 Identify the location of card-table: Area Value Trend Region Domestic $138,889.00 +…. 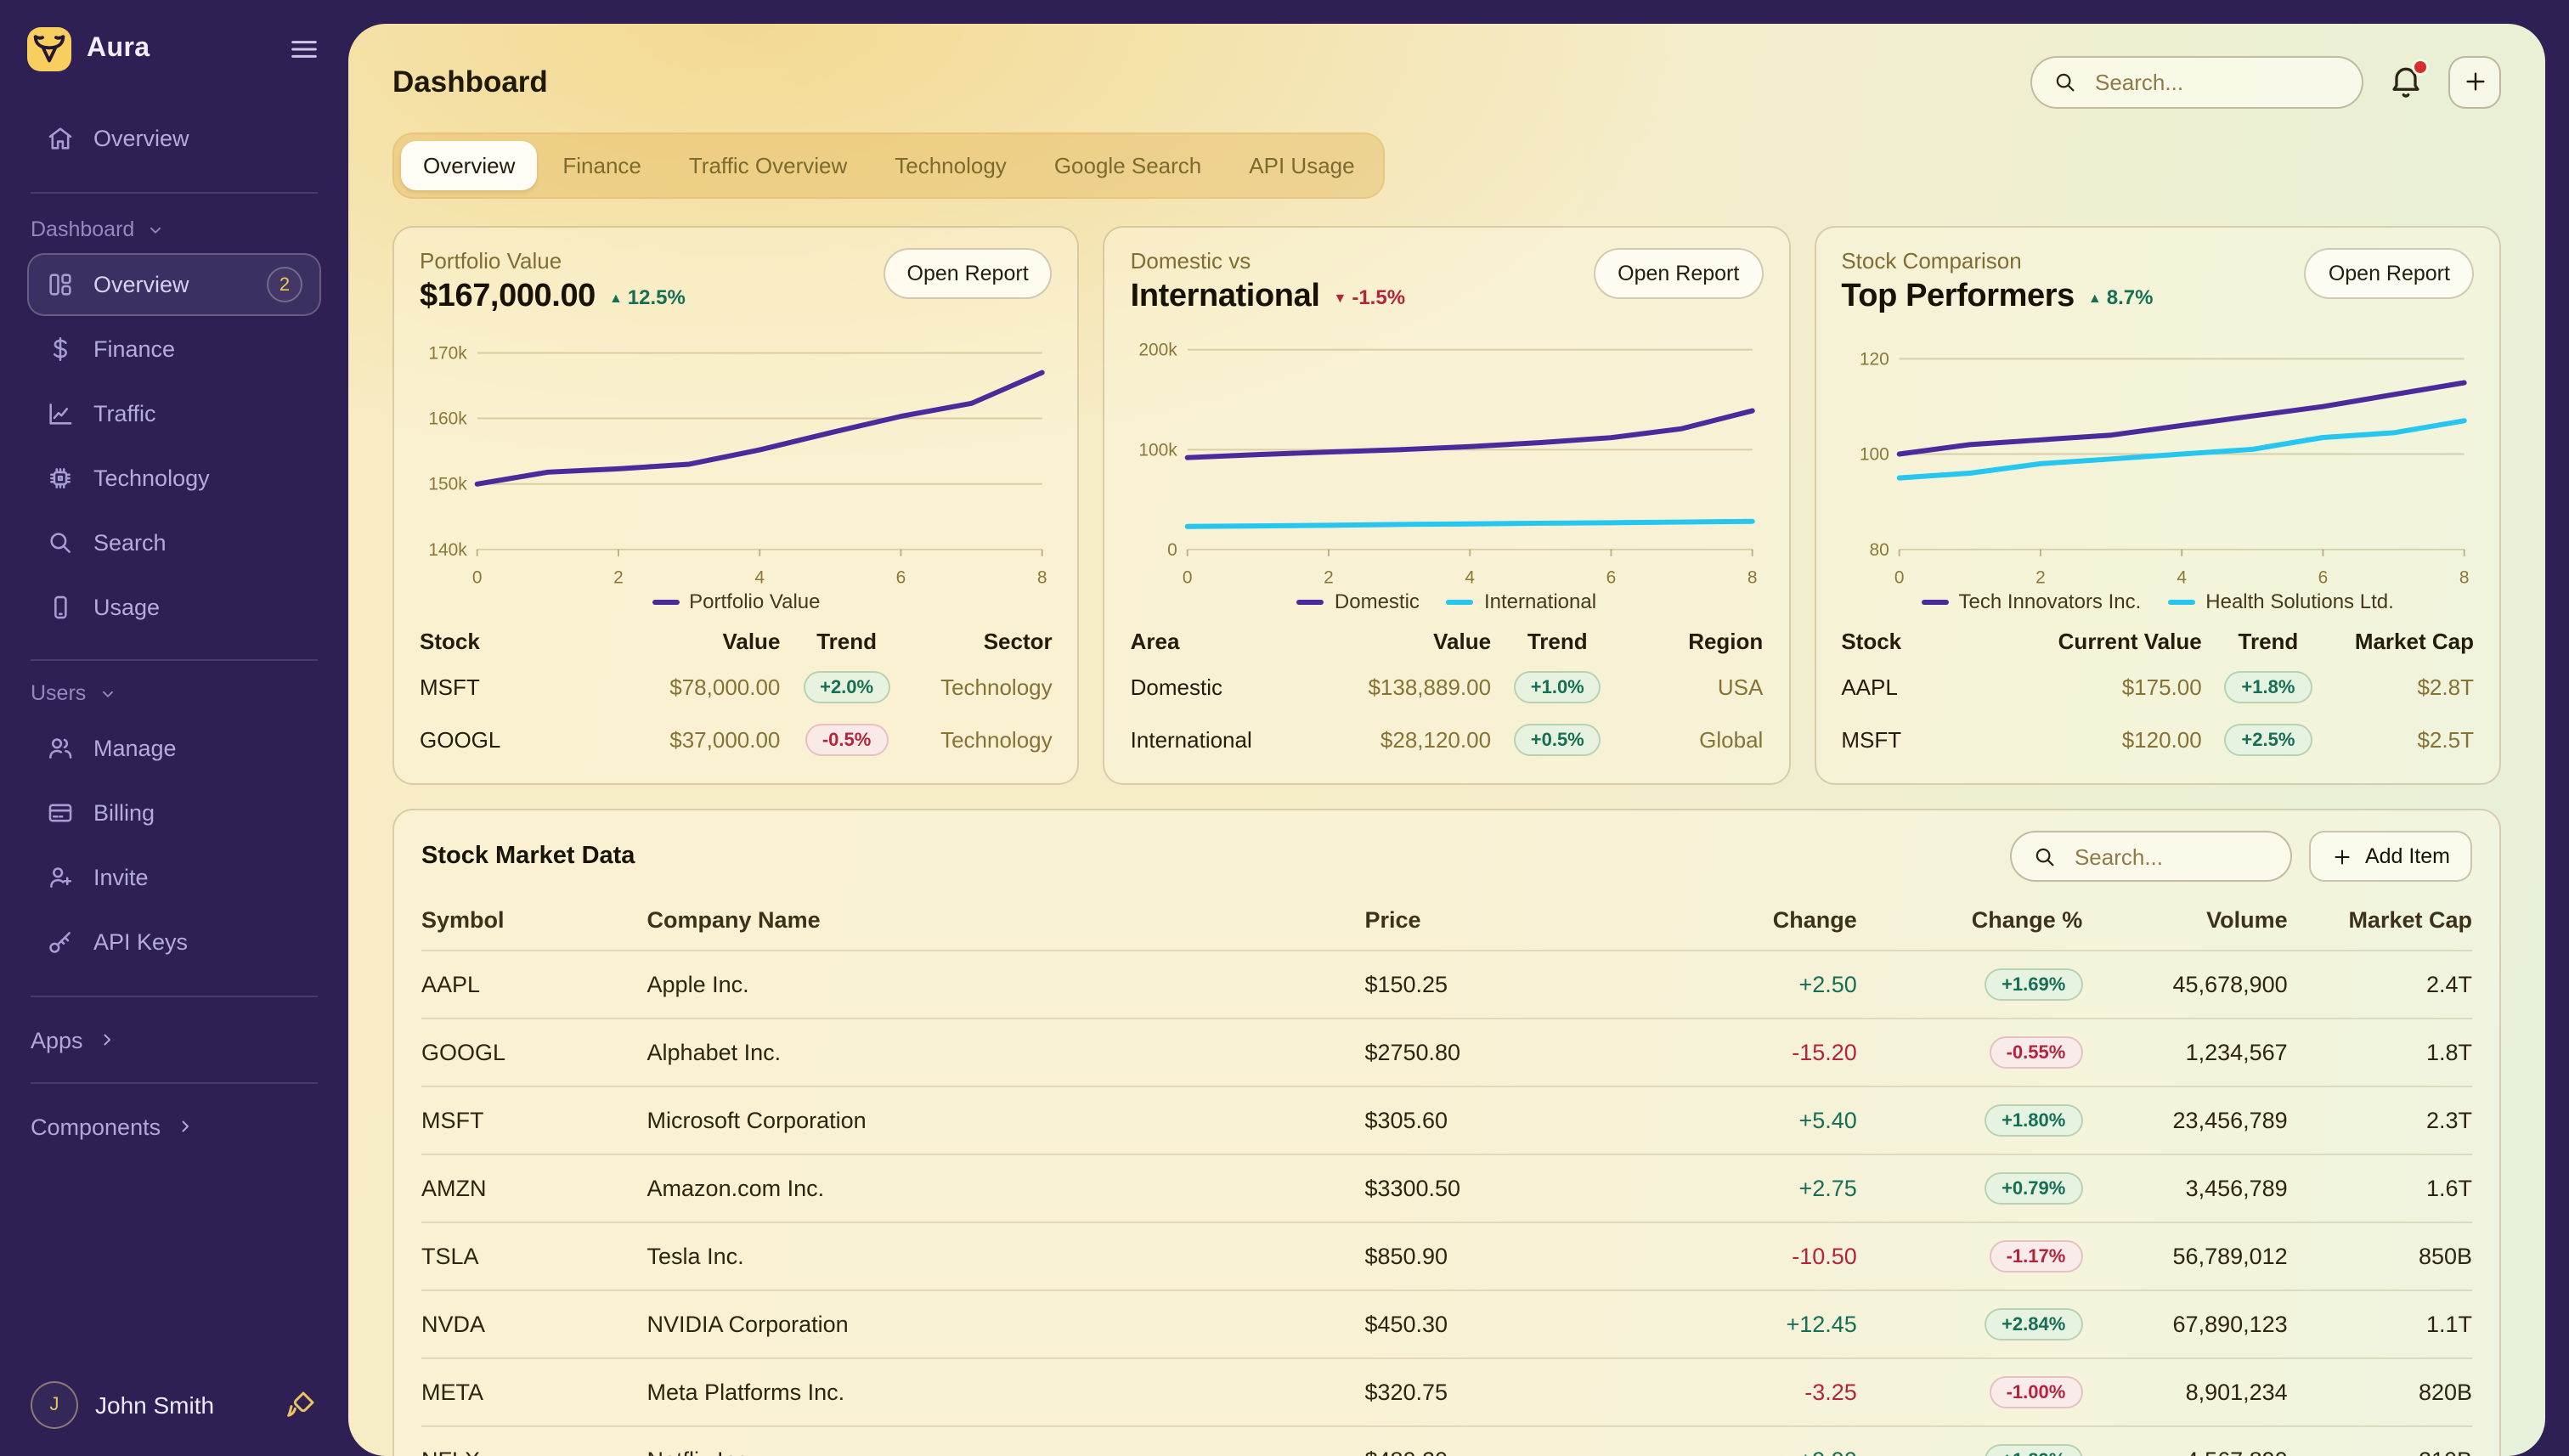
(1448, 695).